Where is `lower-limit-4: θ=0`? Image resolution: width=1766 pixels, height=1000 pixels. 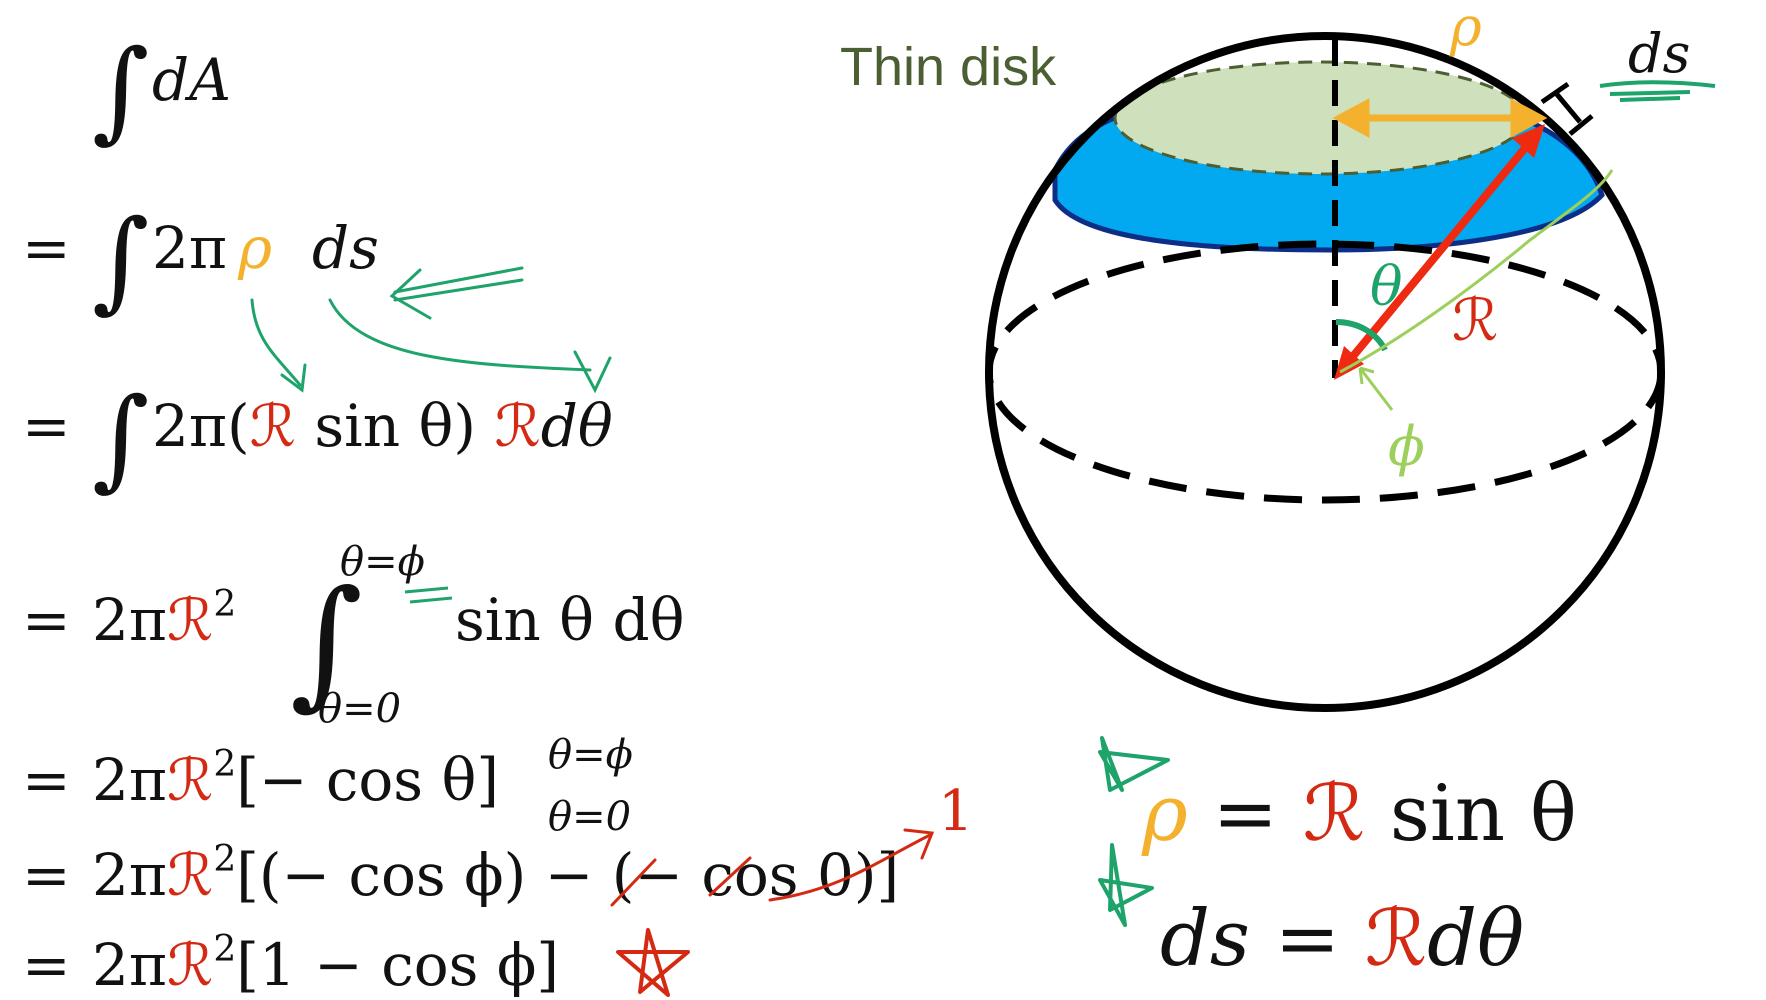
lower-limit-4: θ=0 is located at coordinates (359, 709).